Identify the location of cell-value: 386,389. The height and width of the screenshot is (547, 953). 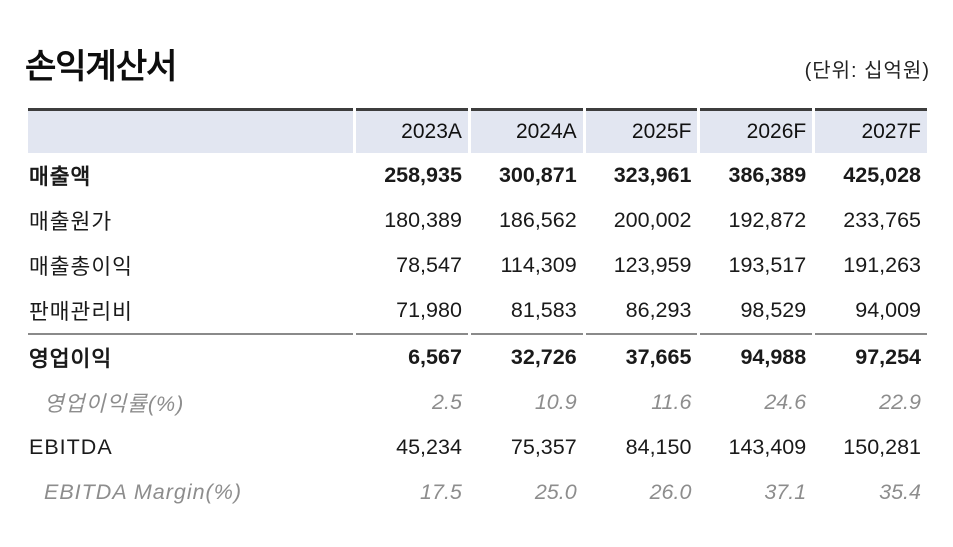
(767, 175).